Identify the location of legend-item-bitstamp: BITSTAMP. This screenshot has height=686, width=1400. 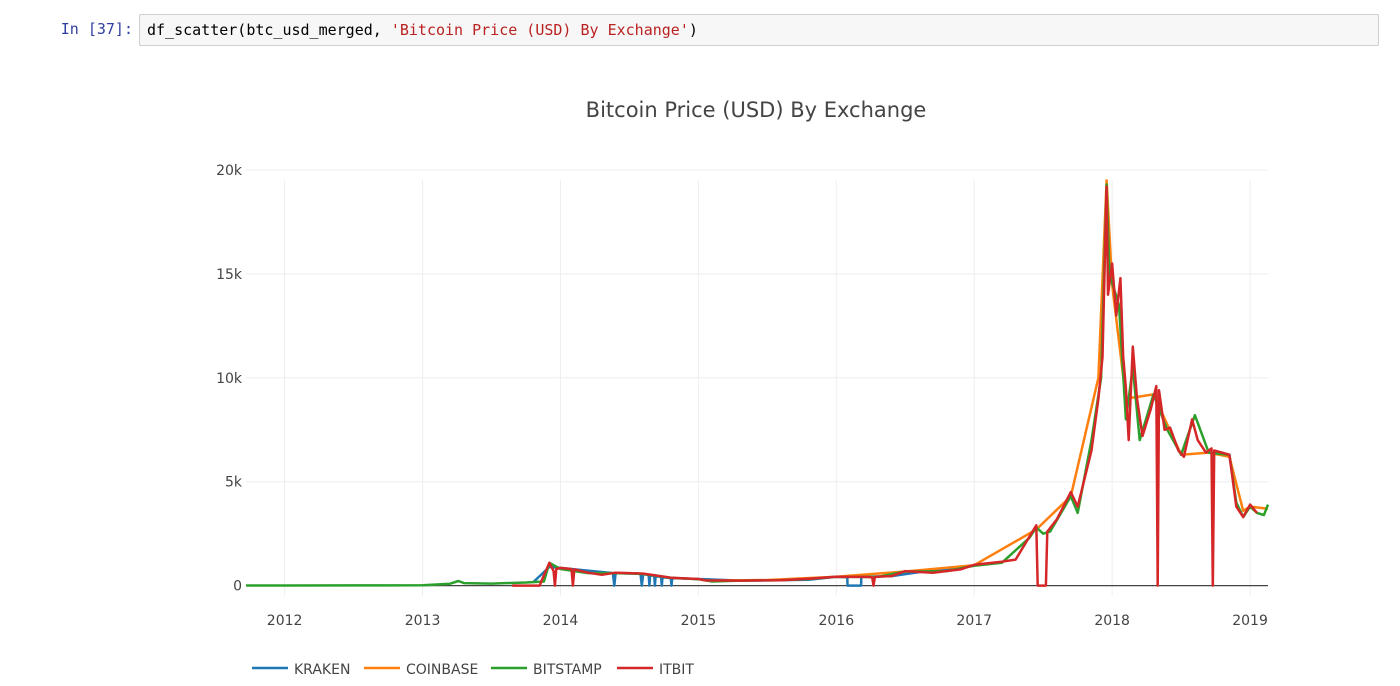
(546, 670).